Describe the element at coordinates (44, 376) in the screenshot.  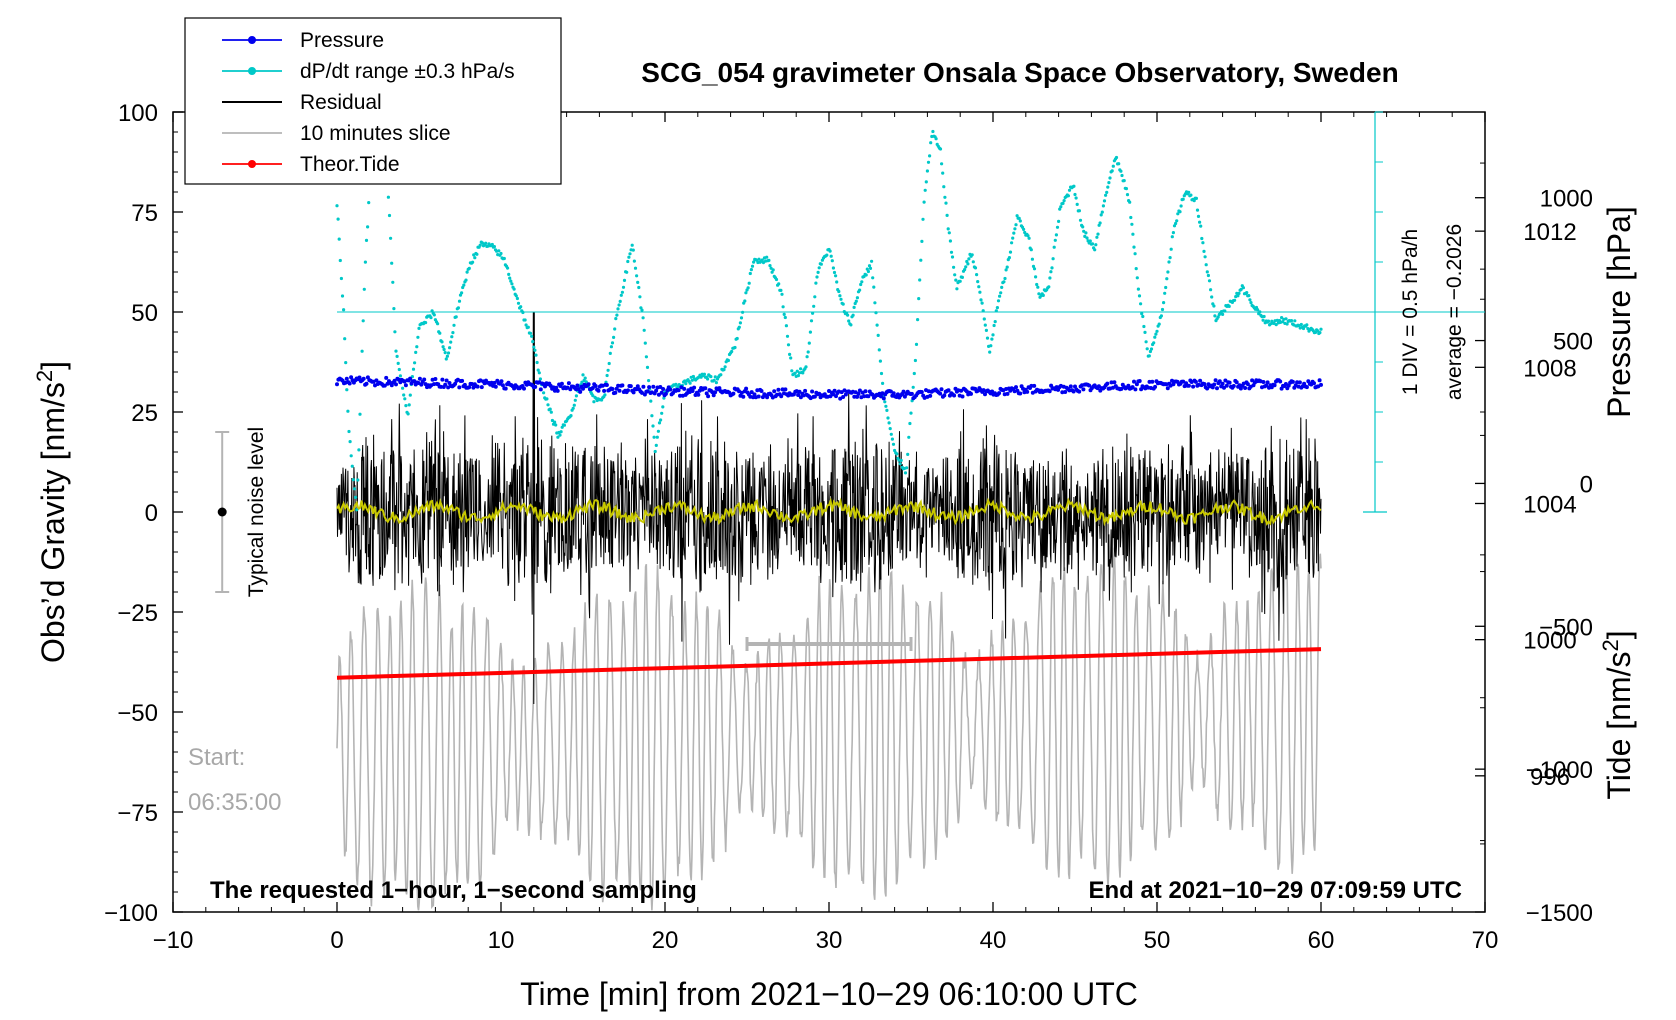
I see `y-axis-title-sup: 2` at that location.